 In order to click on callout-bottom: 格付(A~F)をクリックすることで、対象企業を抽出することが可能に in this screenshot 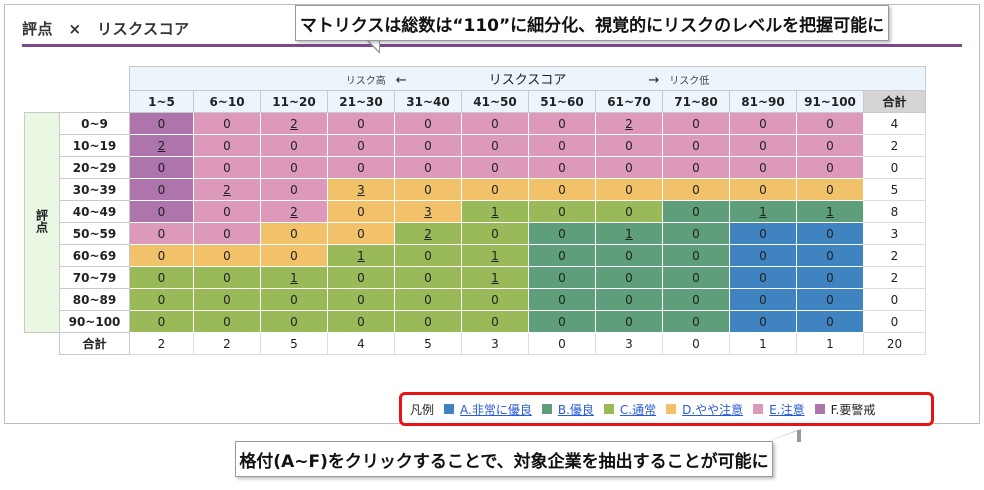, I will do `click(504, 459)`.